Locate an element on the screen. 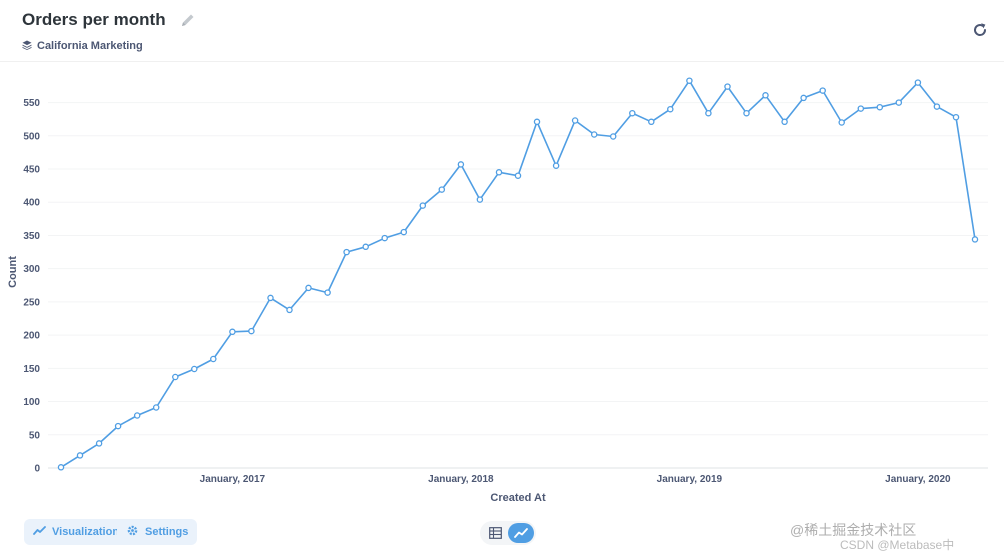 This screenshot has height=551, width=1004. x-tick-label: January, 2019 is located at coordinates (690, 479).